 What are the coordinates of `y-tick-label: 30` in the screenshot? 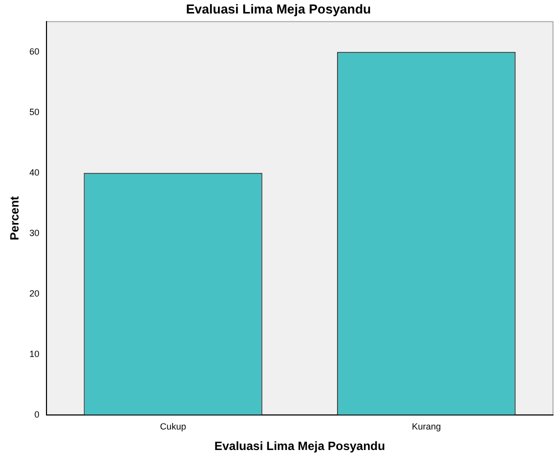 It's located at (34, 233).